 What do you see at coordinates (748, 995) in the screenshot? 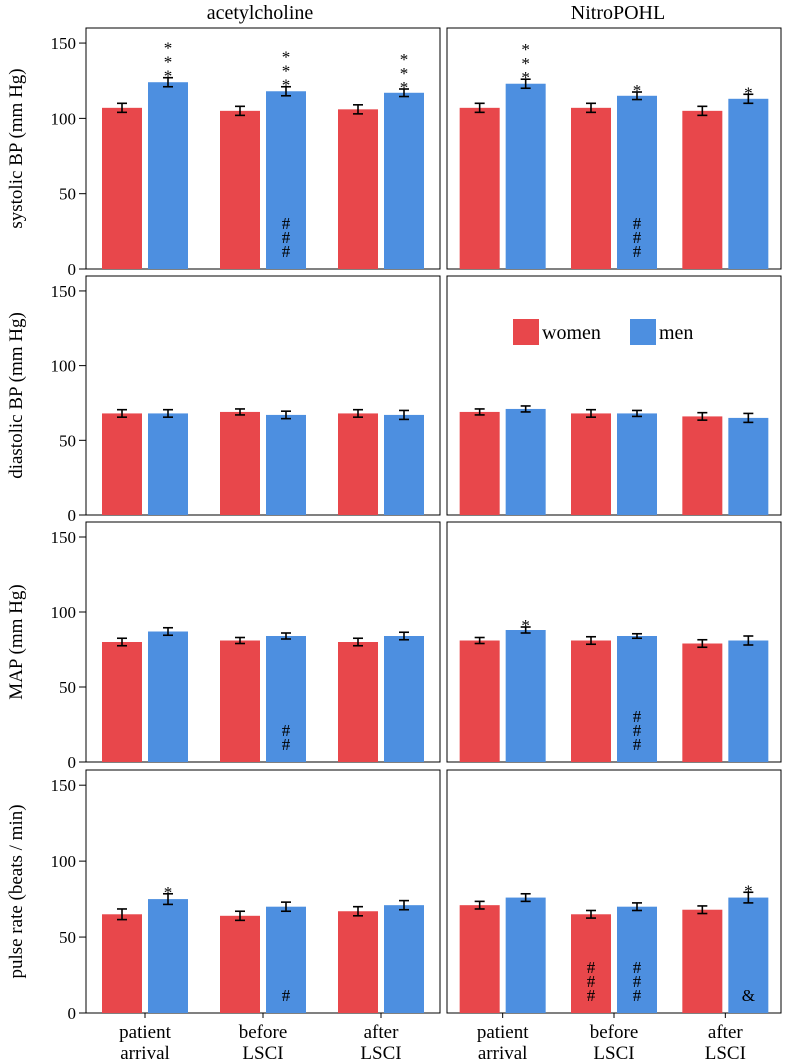
I see `significance-marker: &` at bounding box center [748, 995].